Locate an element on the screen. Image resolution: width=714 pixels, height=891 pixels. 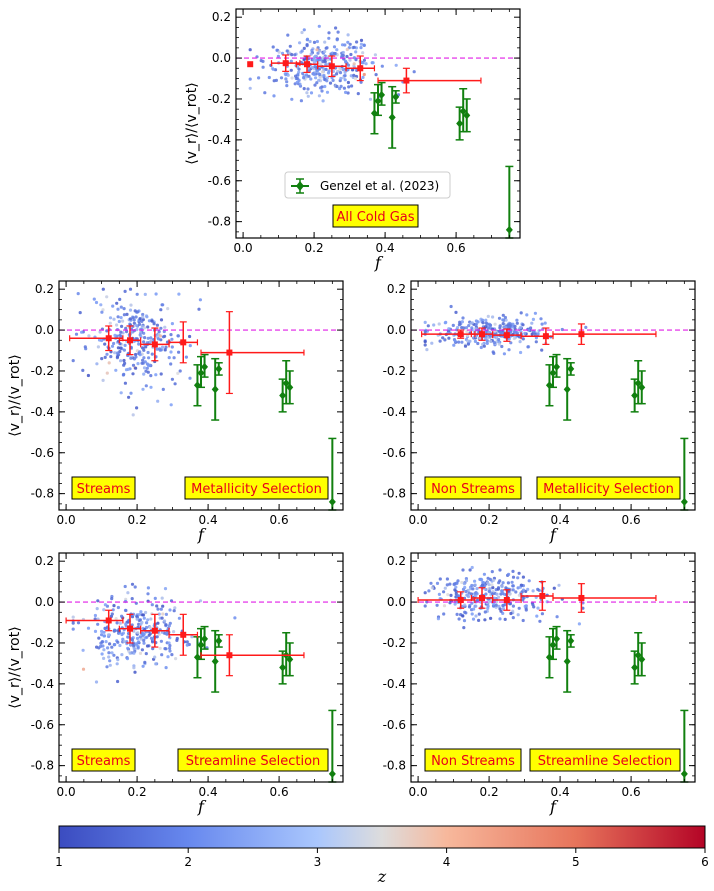
x-tick-label: 0.2 is located at coordinates (137, 520).